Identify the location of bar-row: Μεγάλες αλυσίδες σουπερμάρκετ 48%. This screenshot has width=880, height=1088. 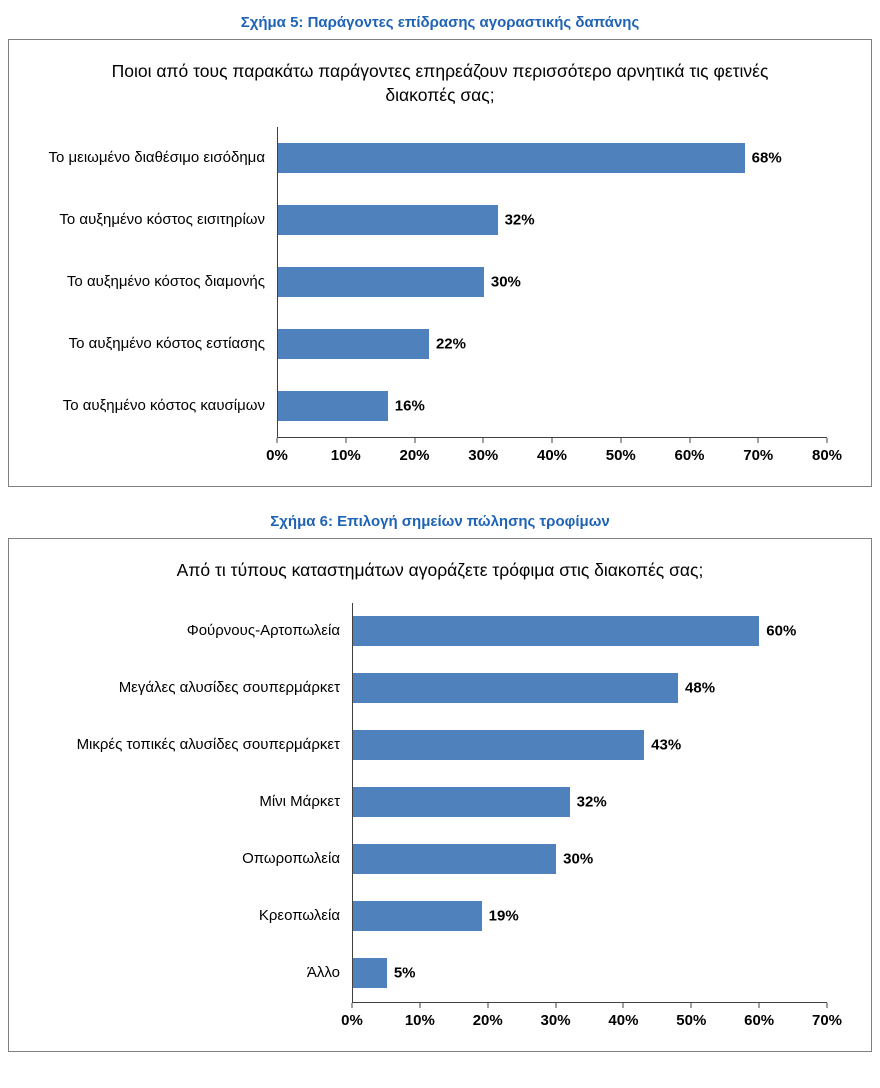
(423, 688).